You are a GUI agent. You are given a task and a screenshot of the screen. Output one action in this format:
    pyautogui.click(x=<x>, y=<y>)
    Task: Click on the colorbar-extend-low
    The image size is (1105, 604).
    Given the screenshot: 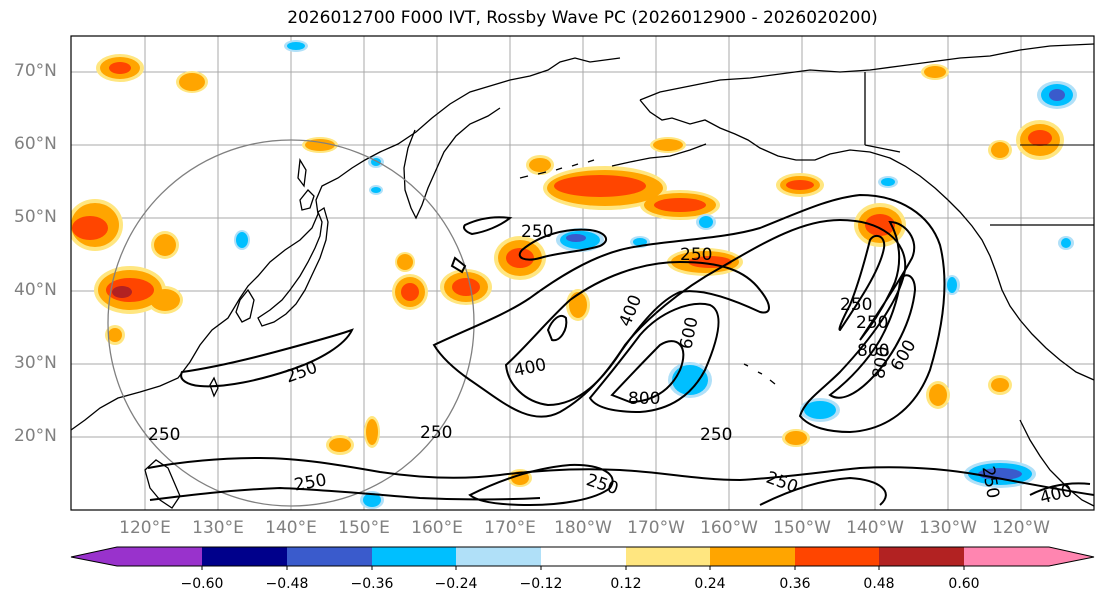 What is the action you would take?
    pyautogui.click(x=94, y=556)
    